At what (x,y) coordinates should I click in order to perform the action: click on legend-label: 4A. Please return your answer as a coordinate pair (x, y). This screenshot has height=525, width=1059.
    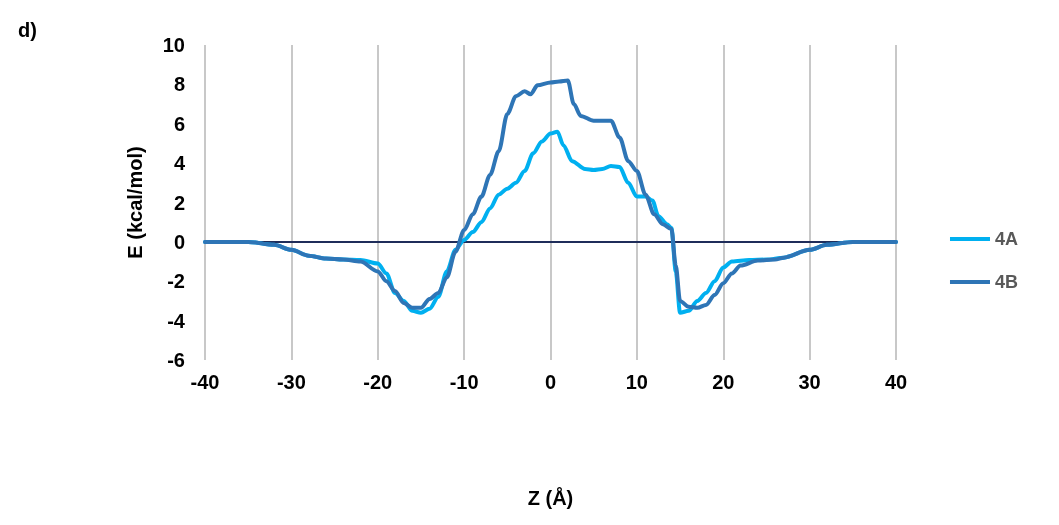
    Looking at the image, I should click on (1006, 239).